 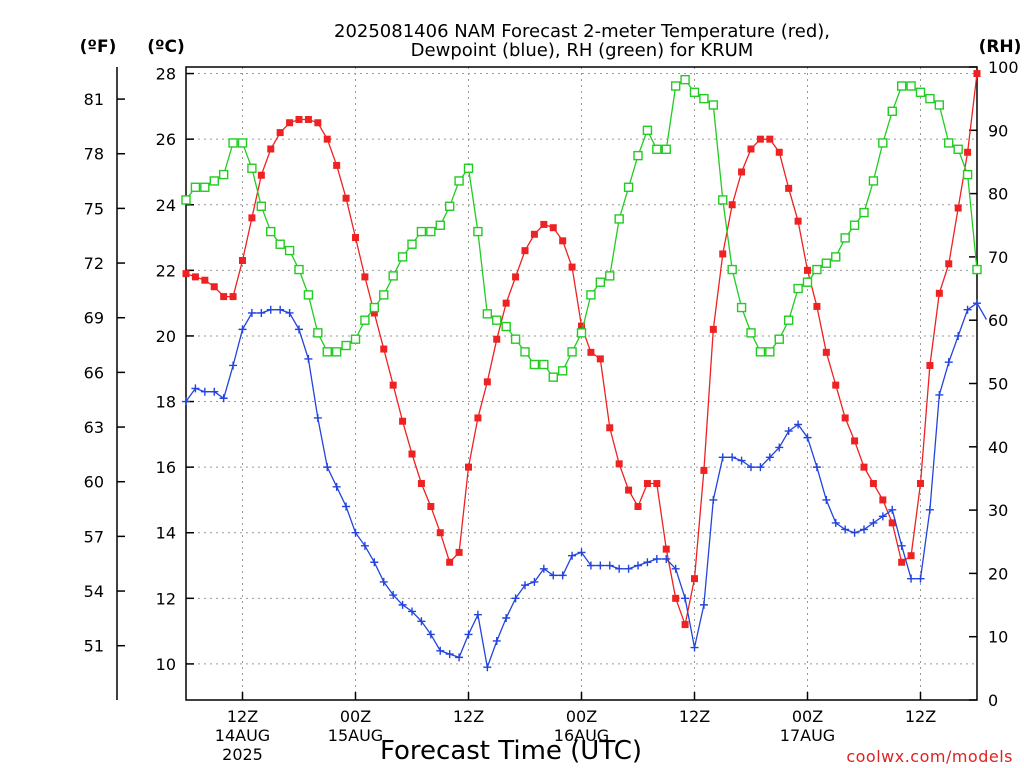 I want to click on fahrenheit-tick-label: 54, so click(x=94, y=591).